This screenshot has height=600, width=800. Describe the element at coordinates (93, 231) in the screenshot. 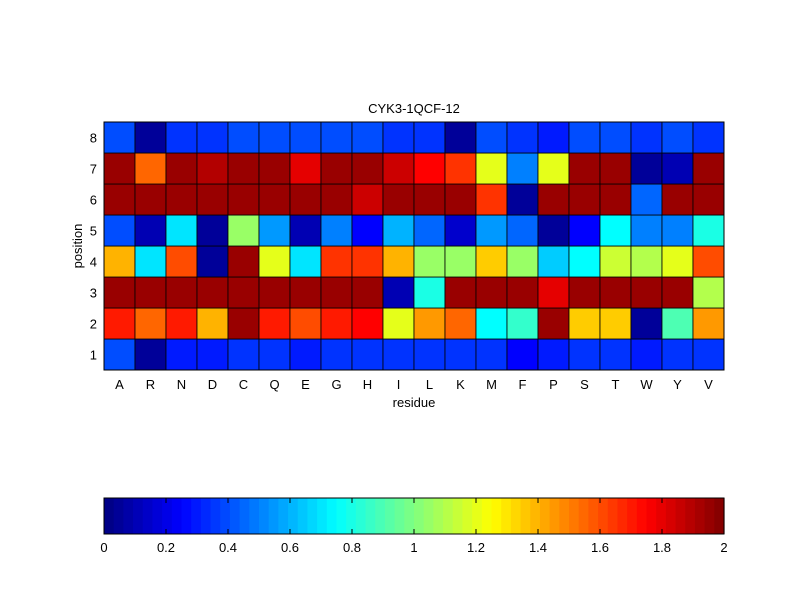

I see `y-tick-label: 5` at that location.